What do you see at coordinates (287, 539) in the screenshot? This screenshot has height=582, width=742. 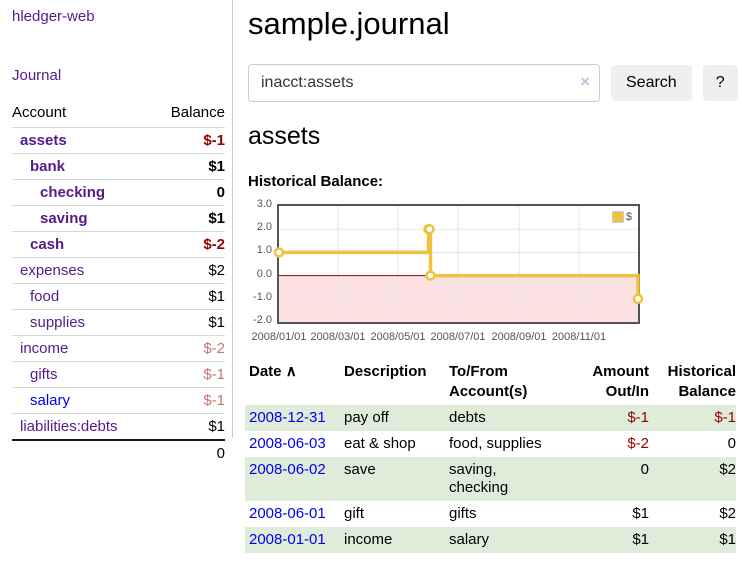 I see `transaction-date-link: 2008-01-01` at bounding box center [287, 539].